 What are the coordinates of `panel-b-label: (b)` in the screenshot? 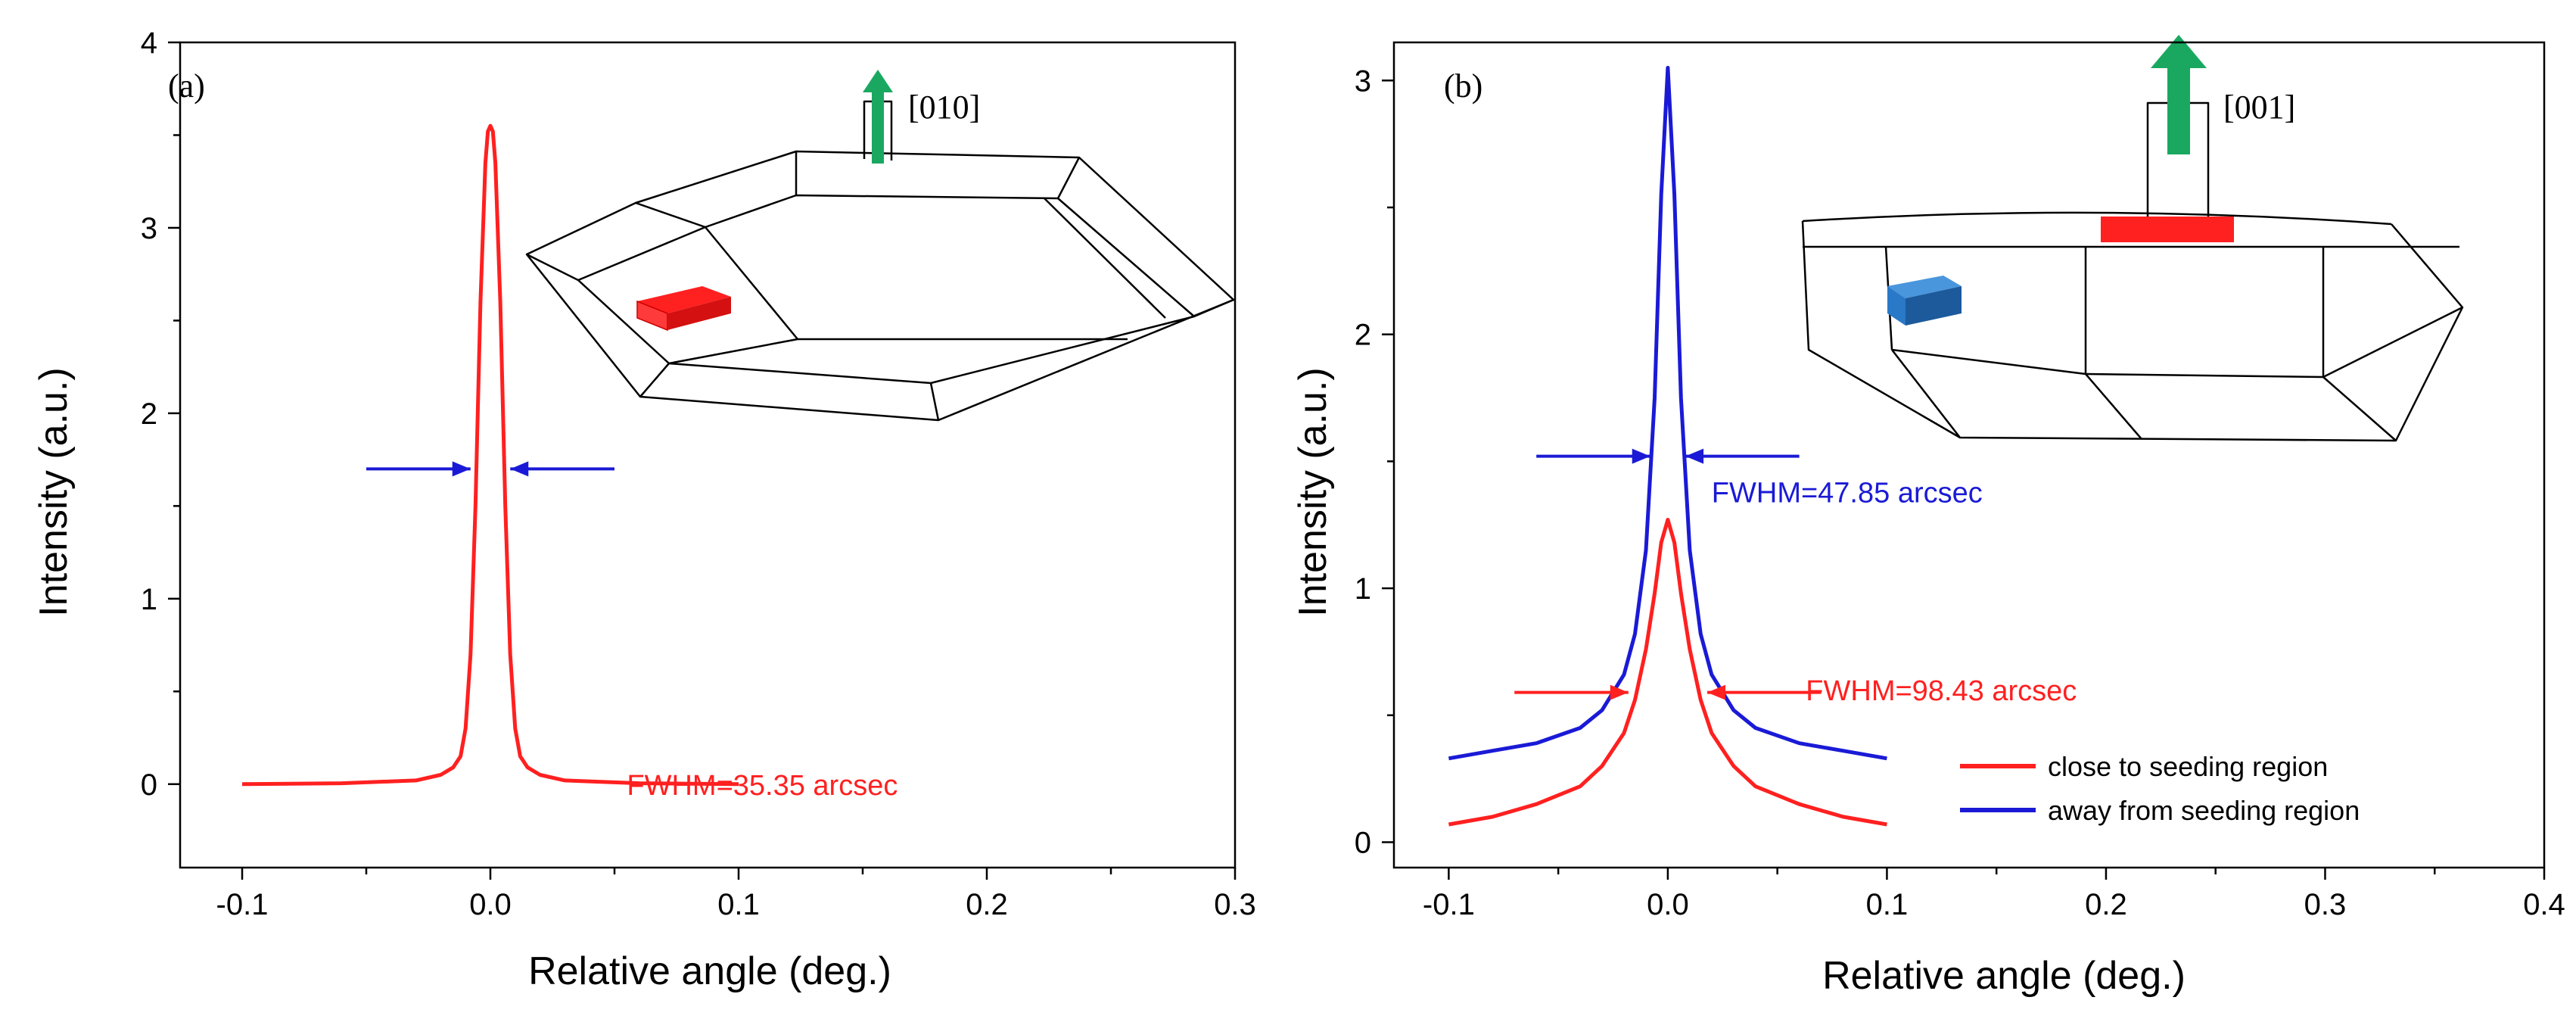 It's located at (1463, 85).